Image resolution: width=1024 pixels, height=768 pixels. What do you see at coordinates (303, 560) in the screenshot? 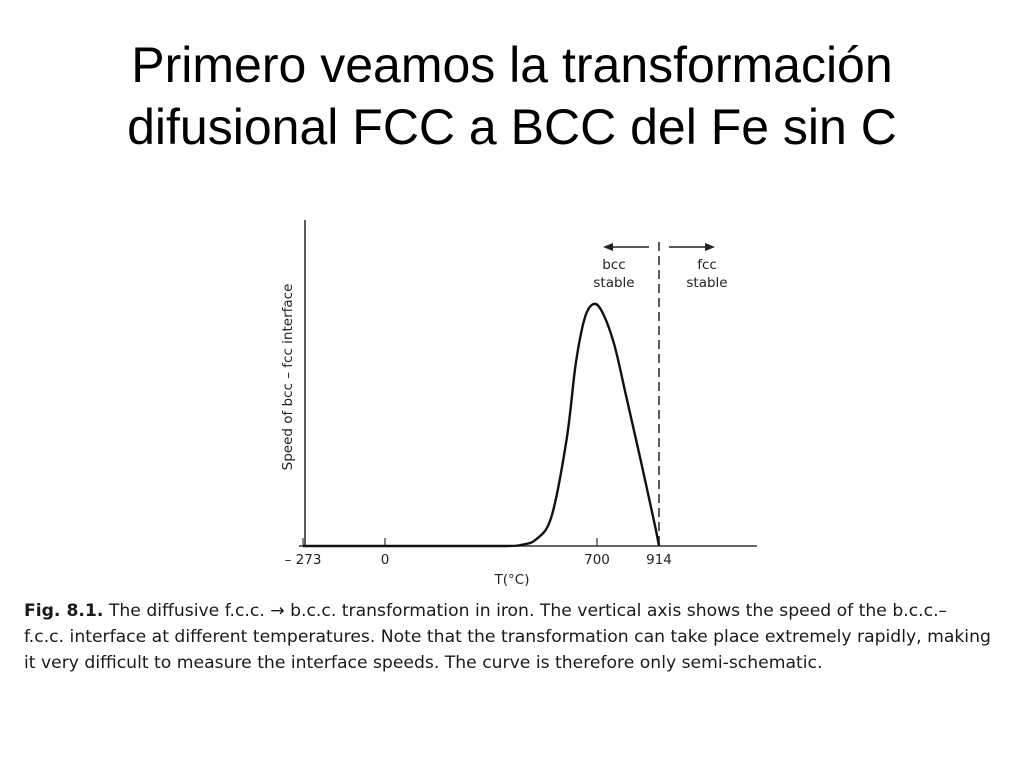
I see `x-tick-label: – 273` at bounding box center [303, 560].